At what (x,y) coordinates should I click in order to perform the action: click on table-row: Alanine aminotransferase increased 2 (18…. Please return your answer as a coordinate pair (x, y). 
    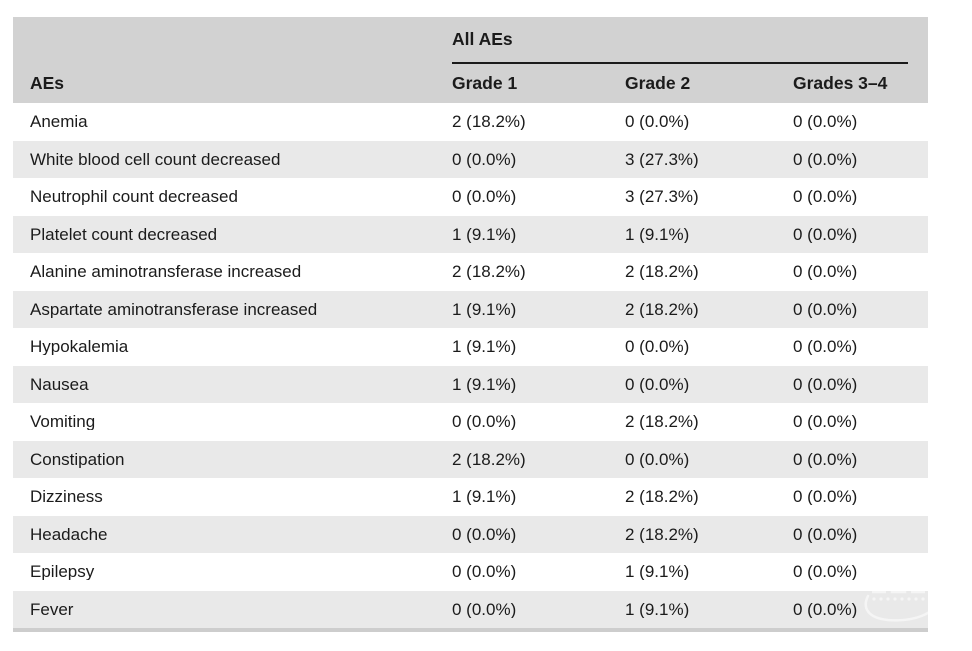
    Looking at the image, I should click on (470, 272).